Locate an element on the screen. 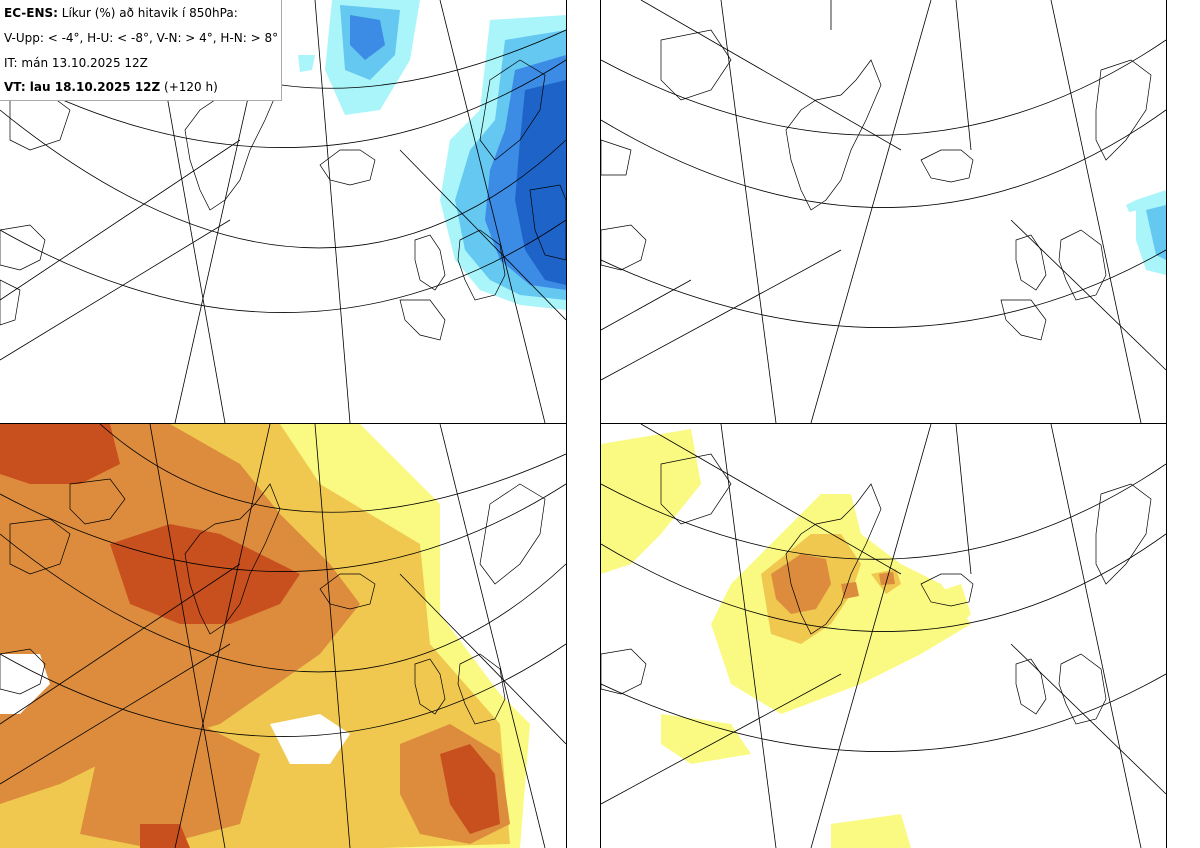 This screenshot has width=1200, height=848. valid-time: VT: lau 18.10.2025 12Z is located at coordinates (82, 87).